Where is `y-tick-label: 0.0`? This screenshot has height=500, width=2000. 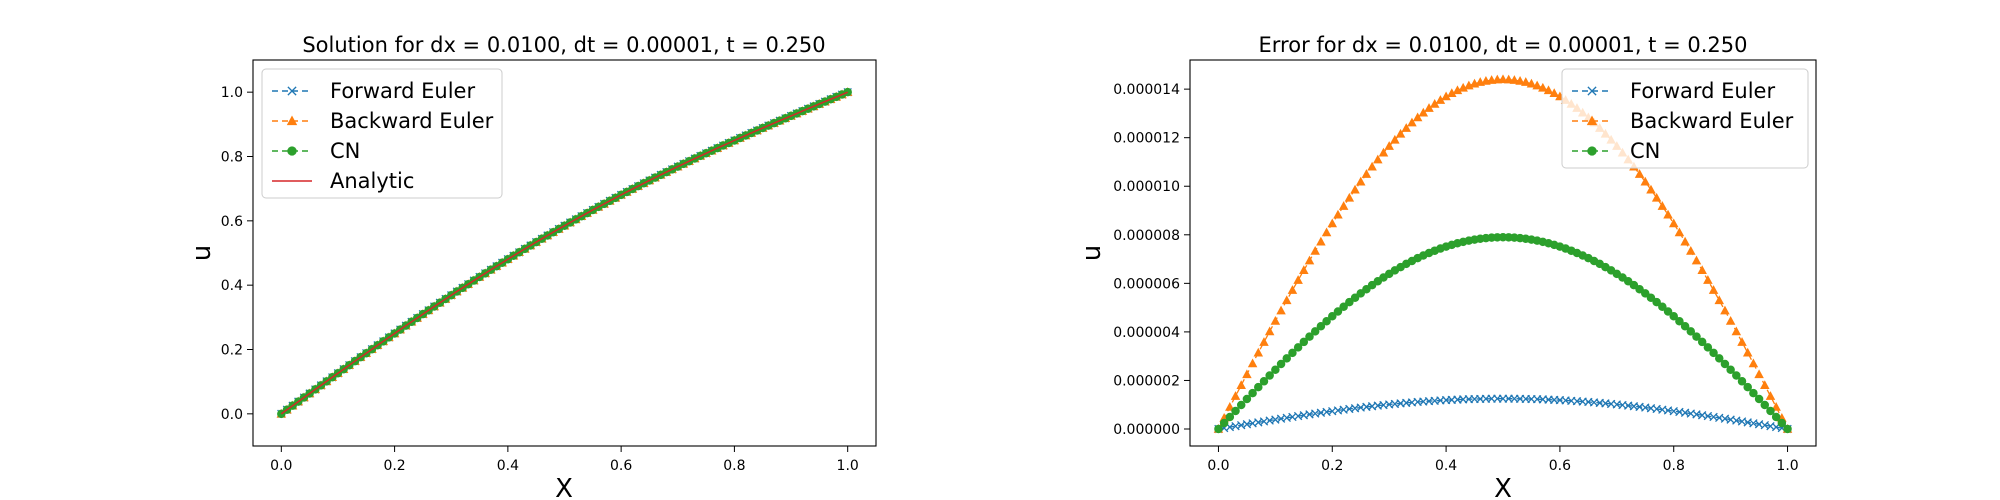
y-tick-label: 0.0 is located at coordinates (232, 415).